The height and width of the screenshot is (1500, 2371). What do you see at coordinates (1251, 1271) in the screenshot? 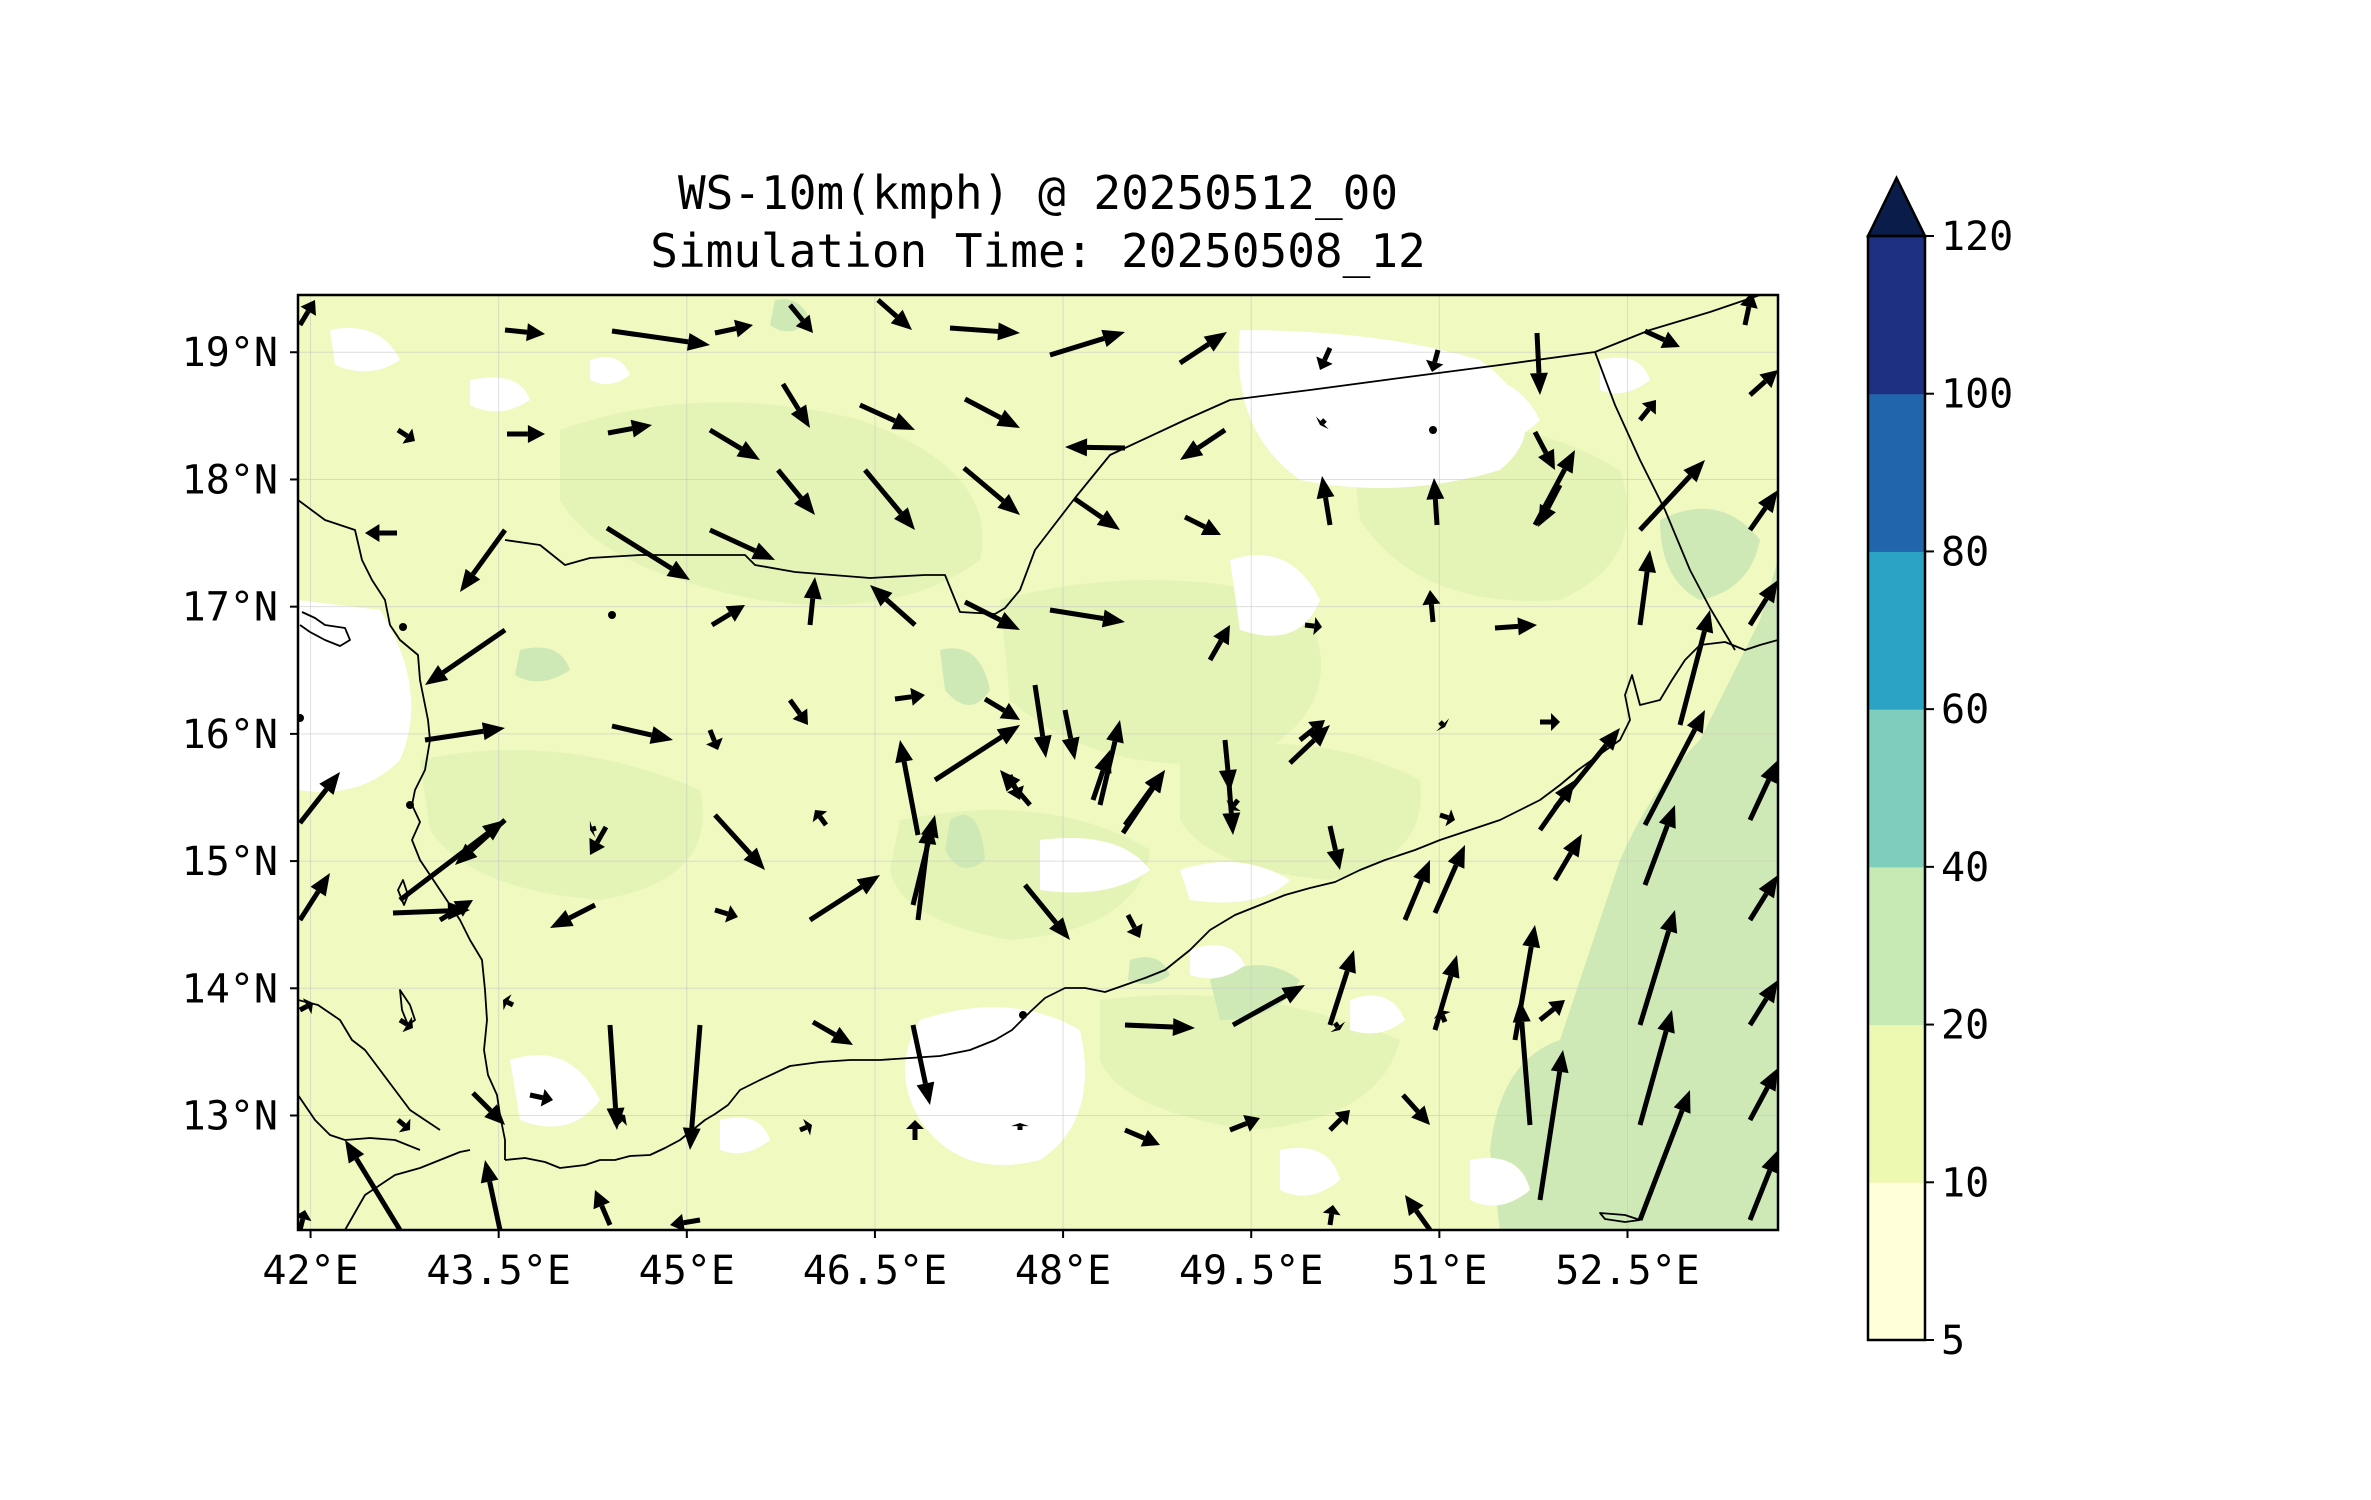
I see `x-tick-label: 49.5°E` at bounding box center [1251, 1271].